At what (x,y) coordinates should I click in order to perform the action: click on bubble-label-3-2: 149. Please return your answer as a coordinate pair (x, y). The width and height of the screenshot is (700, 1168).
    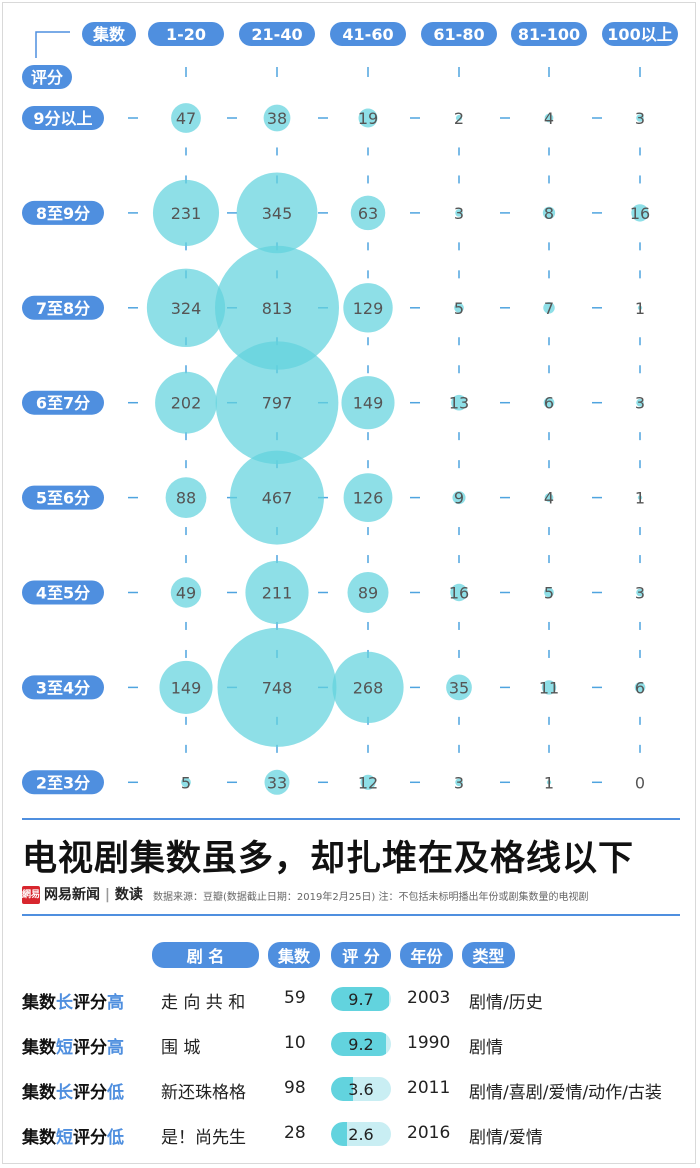
    Looking at the image, I should click on (368, 403).